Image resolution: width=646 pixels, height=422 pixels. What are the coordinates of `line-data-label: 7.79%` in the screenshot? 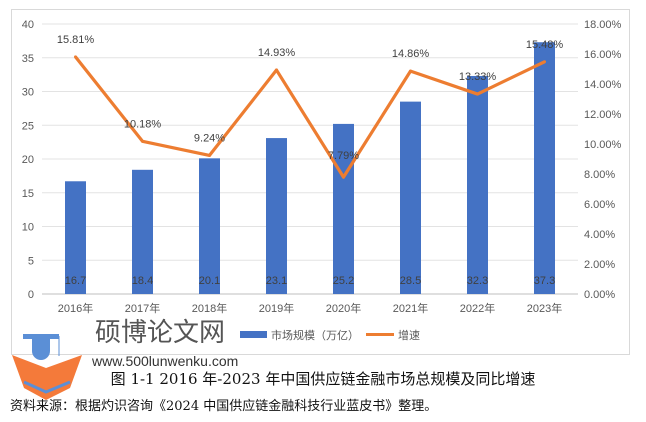 It's located at (343, 156).